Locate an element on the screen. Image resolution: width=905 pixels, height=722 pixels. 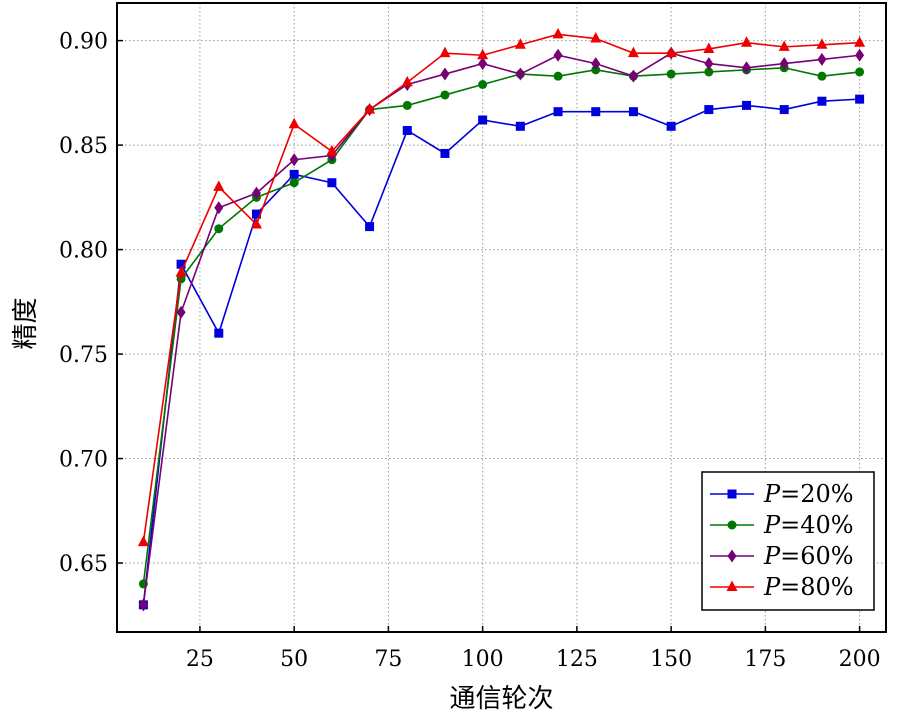
y-tick-label: 0.75 is located at coordinates (83, 355).